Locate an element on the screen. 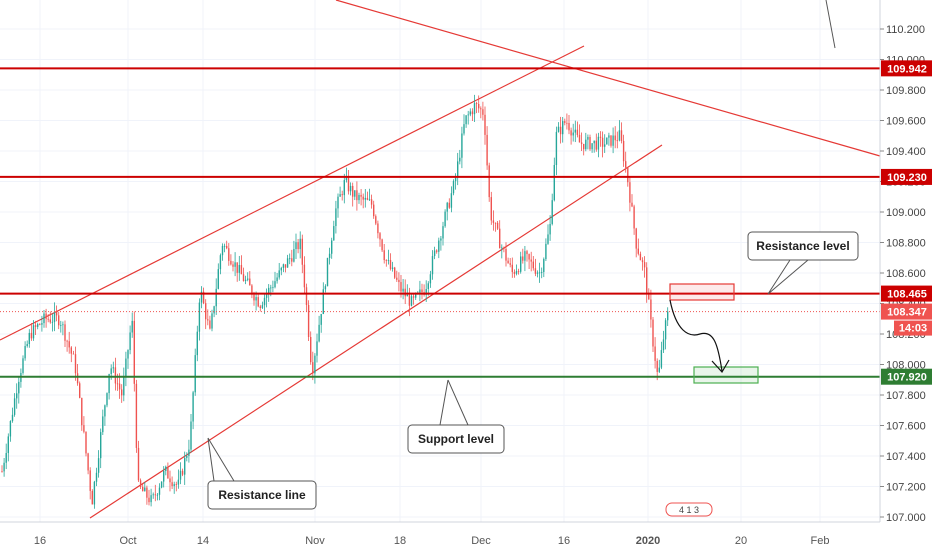 The image size is (932, 550). gray-drawing-line is located at coordinates (830, 24).